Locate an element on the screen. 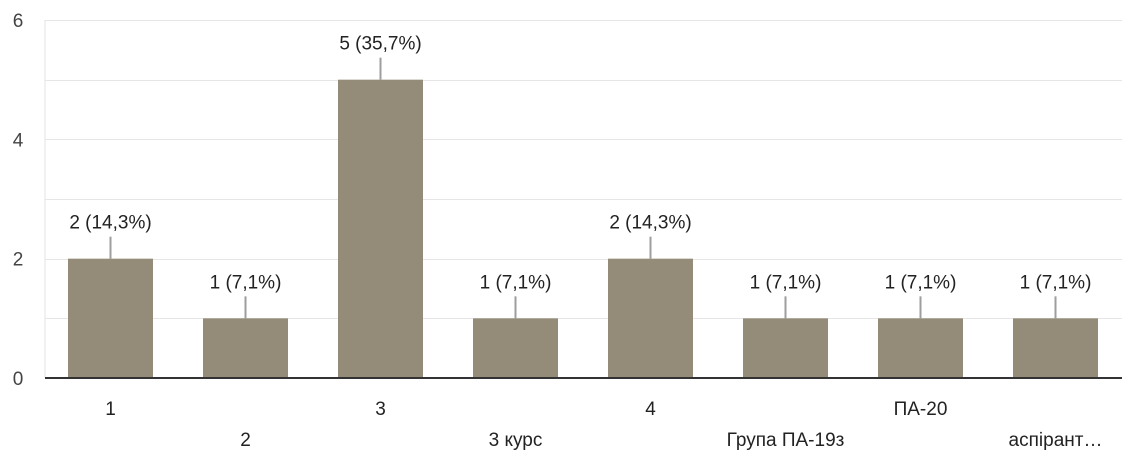  x-tick-label: 1 is located at coordinates (110, 409).